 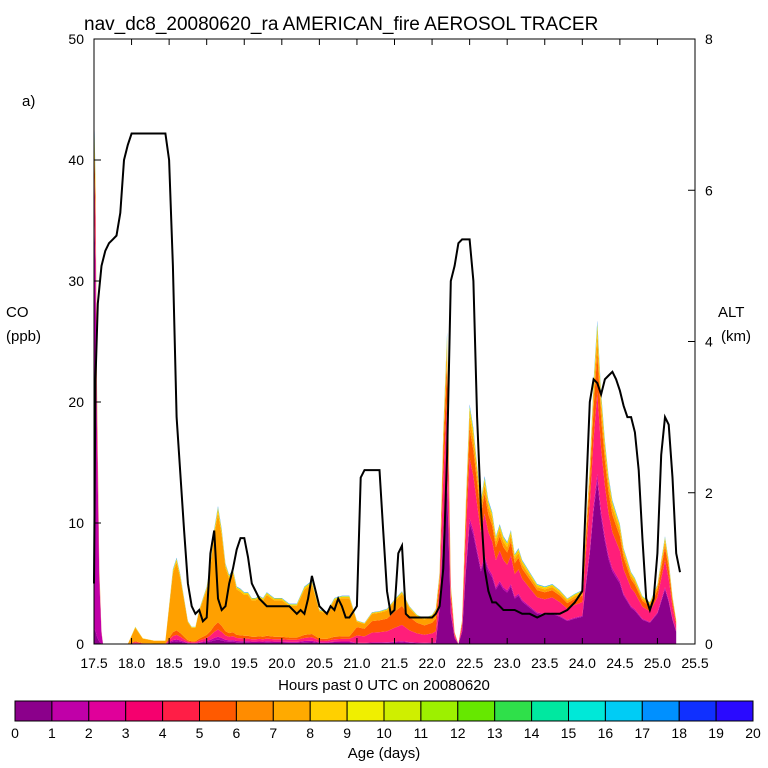 I want to click on x-tick-label: 24.0, so click(x=582, y=663).